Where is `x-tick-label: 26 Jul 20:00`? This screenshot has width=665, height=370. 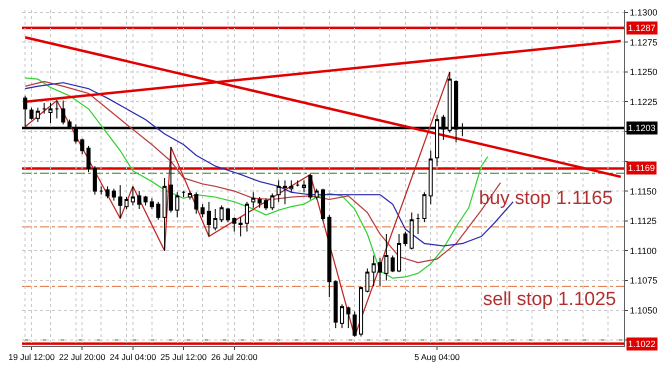 x-tick-label: 26 Jul 20:00 is located at coordinates (234, 357).